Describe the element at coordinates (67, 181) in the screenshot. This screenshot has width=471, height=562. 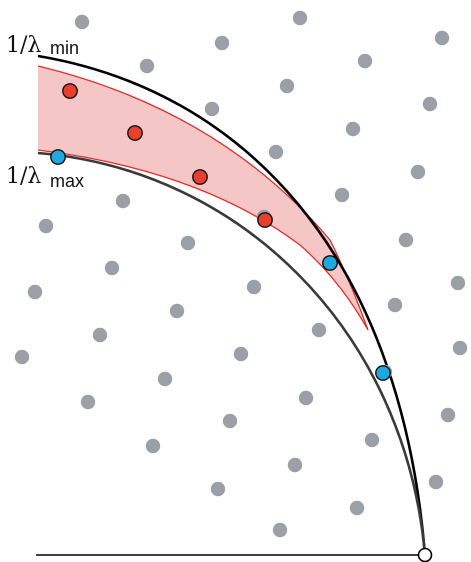
I see `label-inner-sub: max` at that location.